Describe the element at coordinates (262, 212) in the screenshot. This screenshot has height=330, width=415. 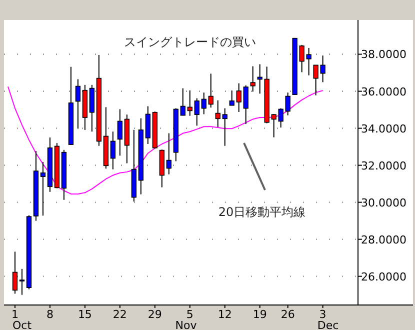
I see `annotation: 20日移動平均線` at that location.